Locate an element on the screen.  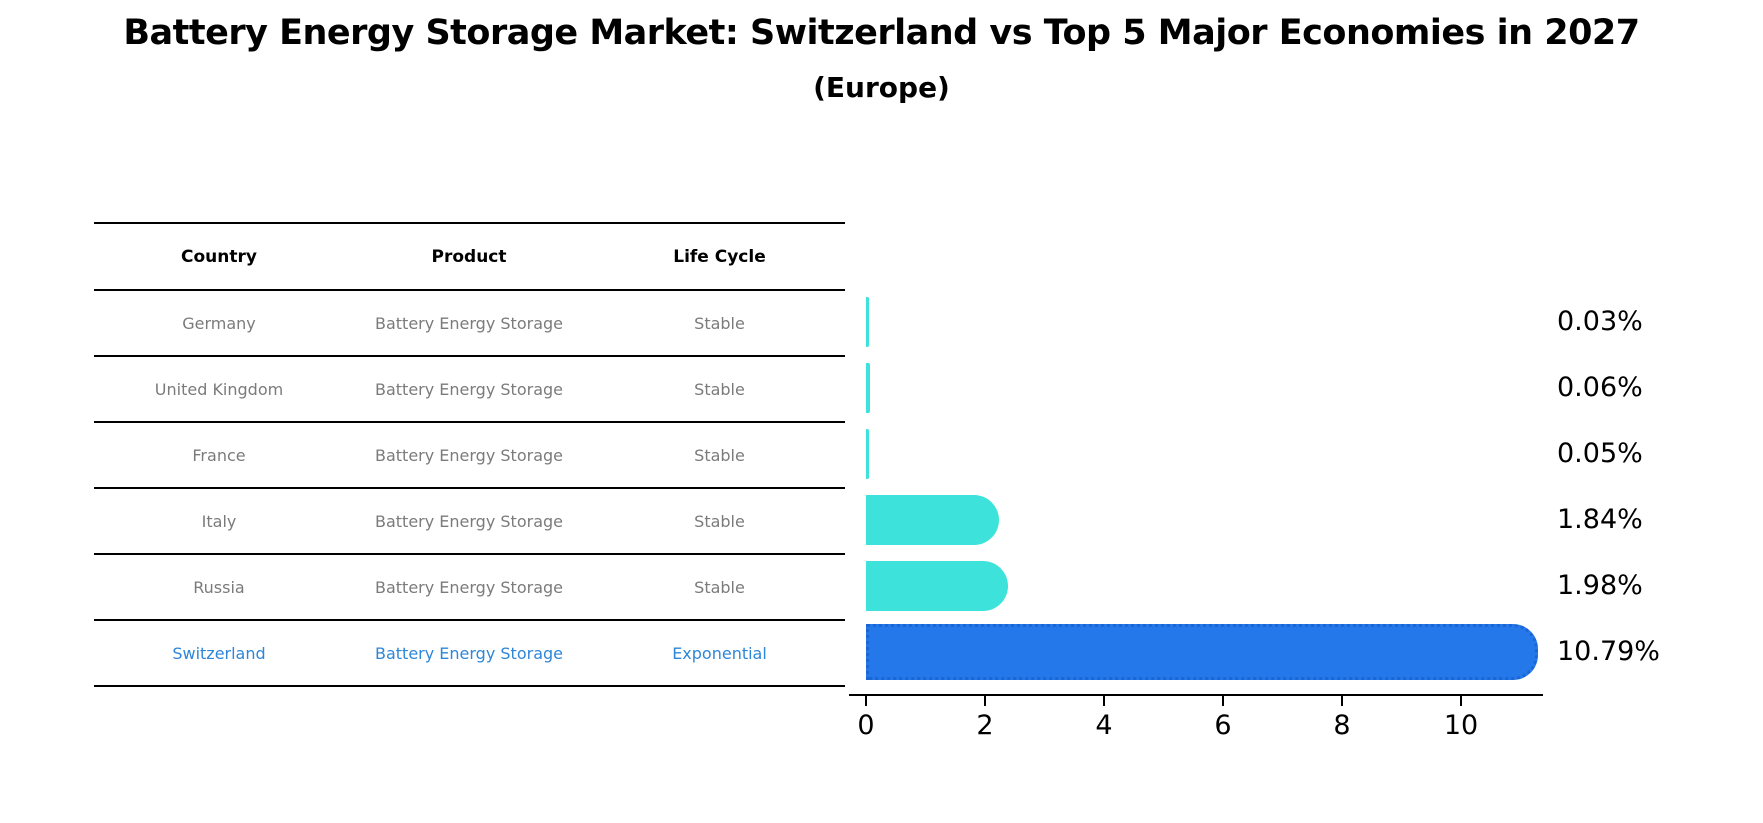
country-cell: Russia is located at coordinates (219, 587).